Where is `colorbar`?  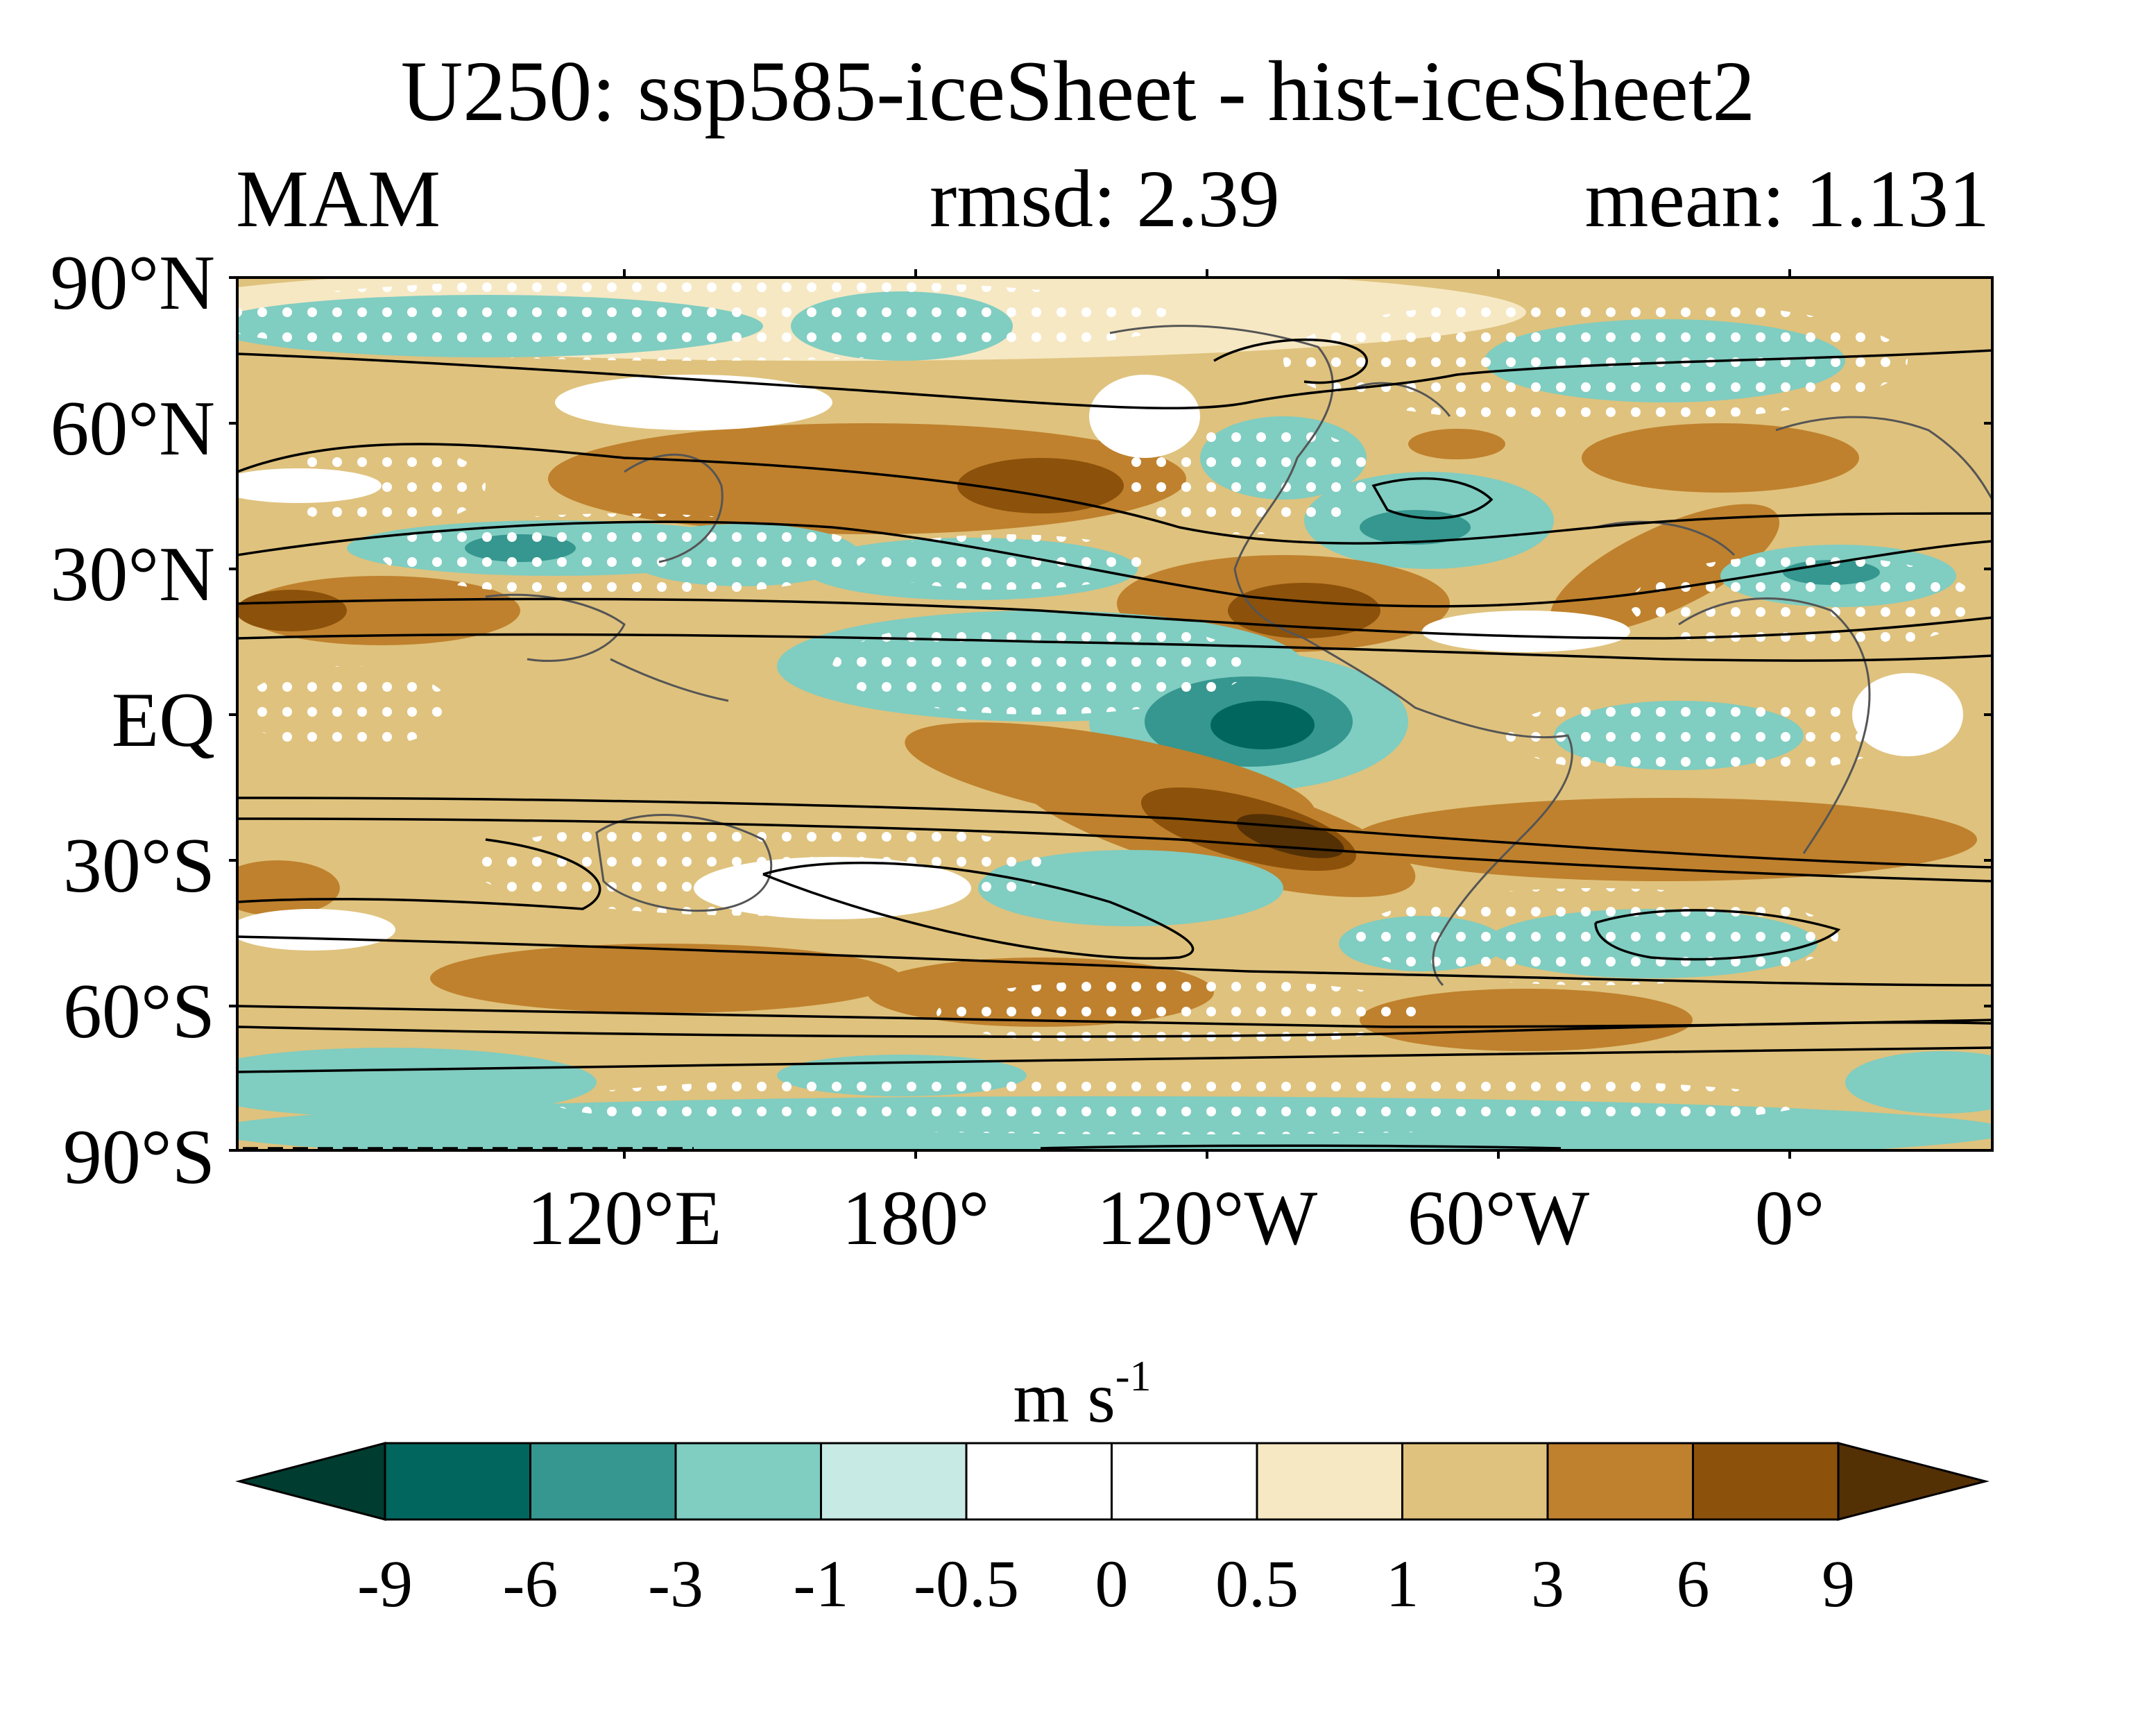 colorbar is located at coordinates (1112, 1481).